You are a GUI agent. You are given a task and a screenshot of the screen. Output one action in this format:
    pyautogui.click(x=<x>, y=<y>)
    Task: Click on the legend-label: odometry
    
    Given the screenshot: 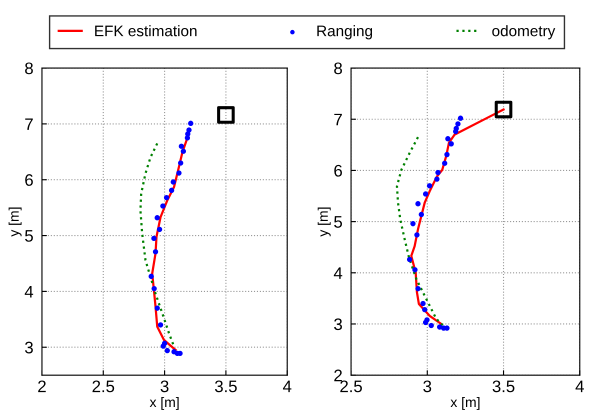 What is the action you would take?
    pyautogui.click(x=524, y=32)
    